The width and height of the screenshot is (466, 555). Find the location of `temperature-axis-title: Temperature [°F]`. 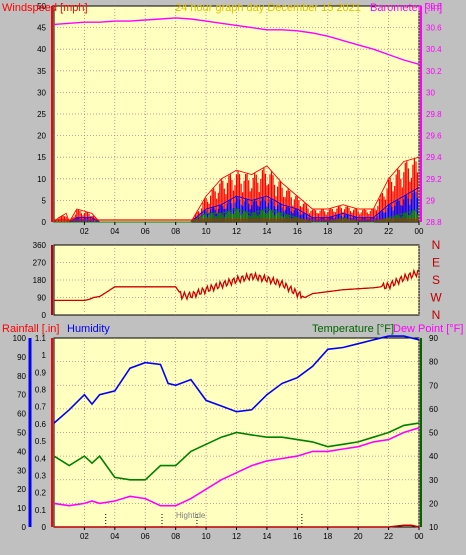

temperature-axis-title: Temperature [°F] is located at coordinates (353, 329).